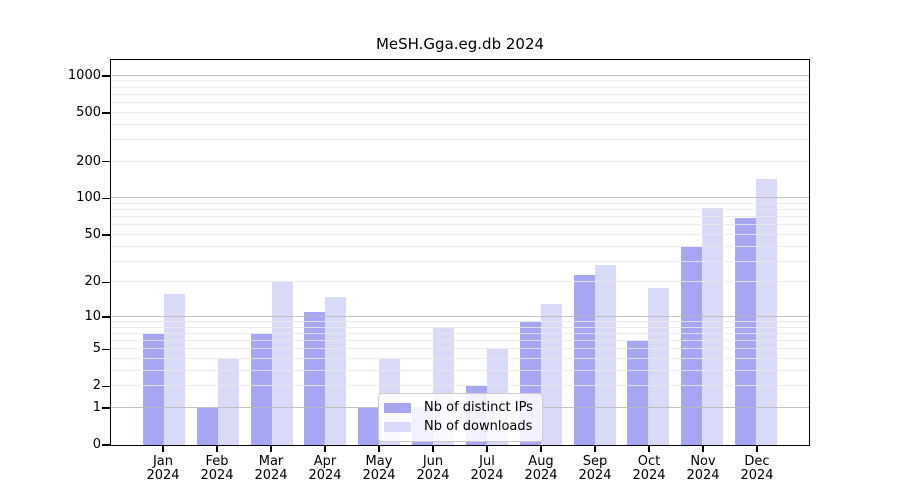 This screenshot has height=500, width=900. Describe the element at coordinates (460, 417) in the screenshot. I see `legend: Nb of distinct IPs Nb of downloads` at that location.